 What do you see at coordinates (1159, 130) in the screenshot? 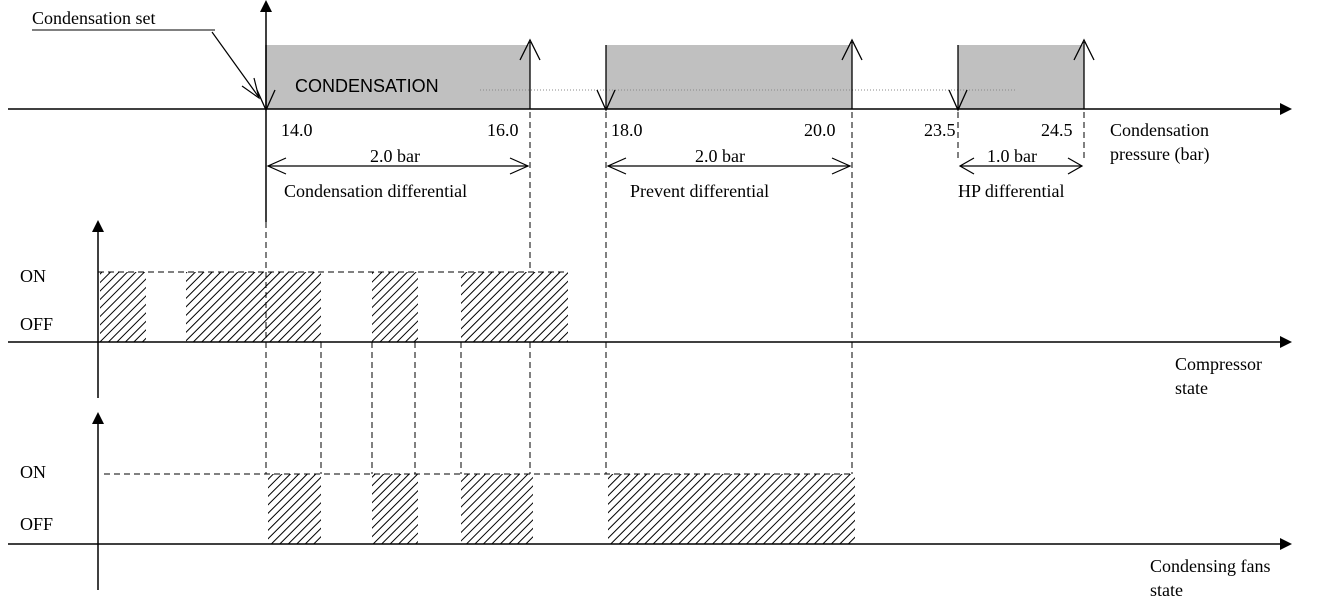
I see `pressure-axis-label: Condensation` at bounding box center [1159, 130].